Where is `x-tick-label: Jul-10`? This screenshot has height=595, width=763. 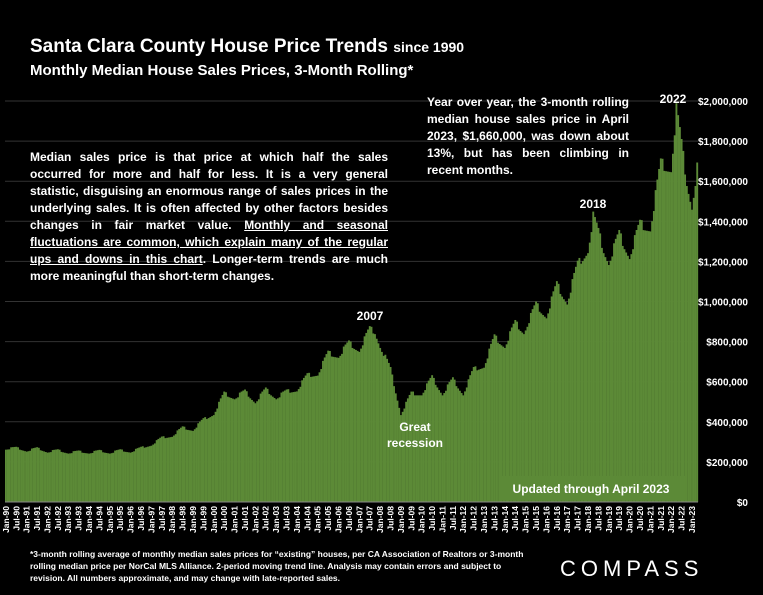
x-tick-label: Jul-10 is located at coordinates (432, 518).